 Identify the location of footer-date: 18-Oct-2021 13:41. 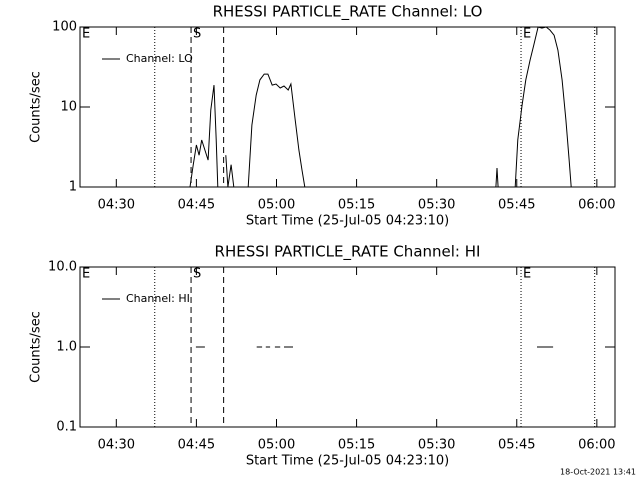
(598, 472).